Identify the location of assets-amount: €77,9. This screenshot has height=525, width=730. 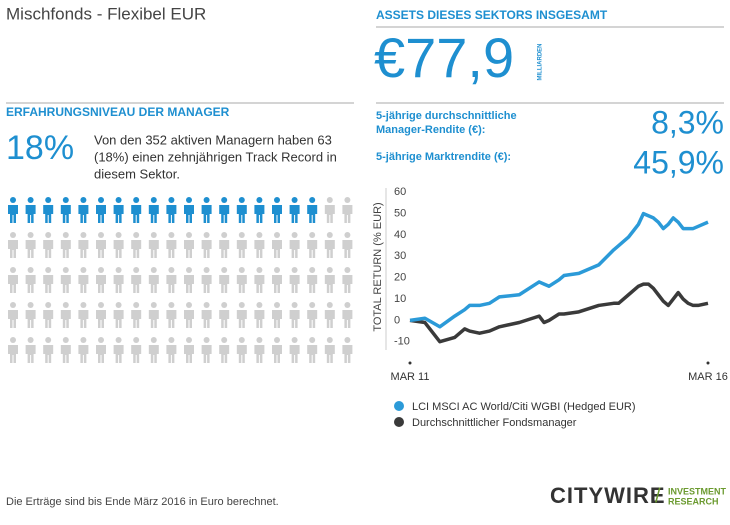
(444, 57).